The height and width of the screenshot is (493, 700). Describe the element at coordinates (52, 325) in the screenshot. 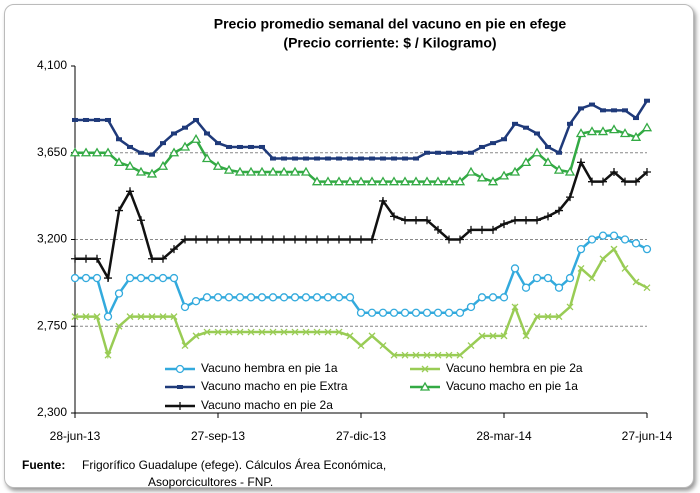

I see `y-tick-label: 2,750` at that location.